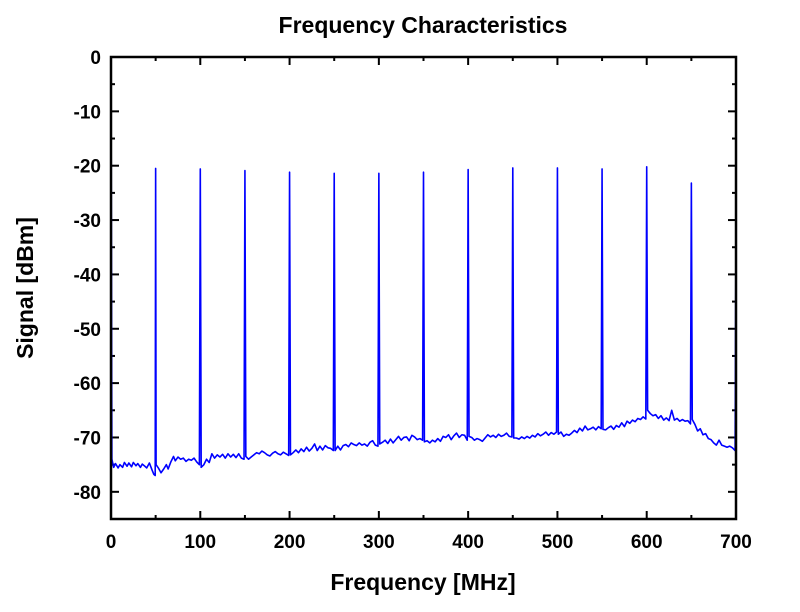 Image resolution: width=800 pixels, height=612 pixels. I want to click on x-tick-label: 700, so click(736, 542).